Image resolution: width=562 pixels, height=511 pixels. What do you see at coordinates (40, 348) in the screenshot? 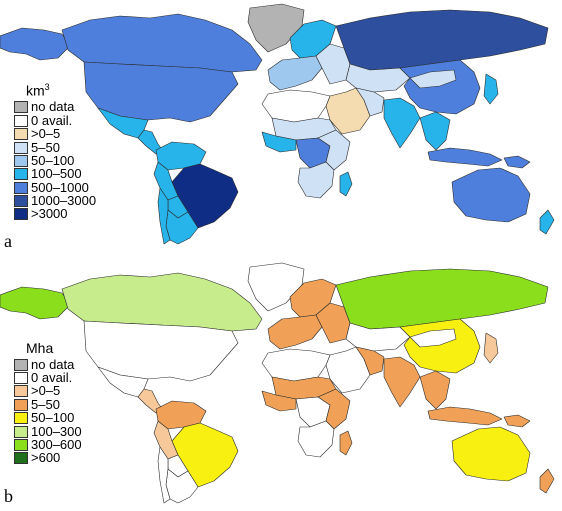
I see `legend-title-b: Mha` at bounding box center [40, 348].